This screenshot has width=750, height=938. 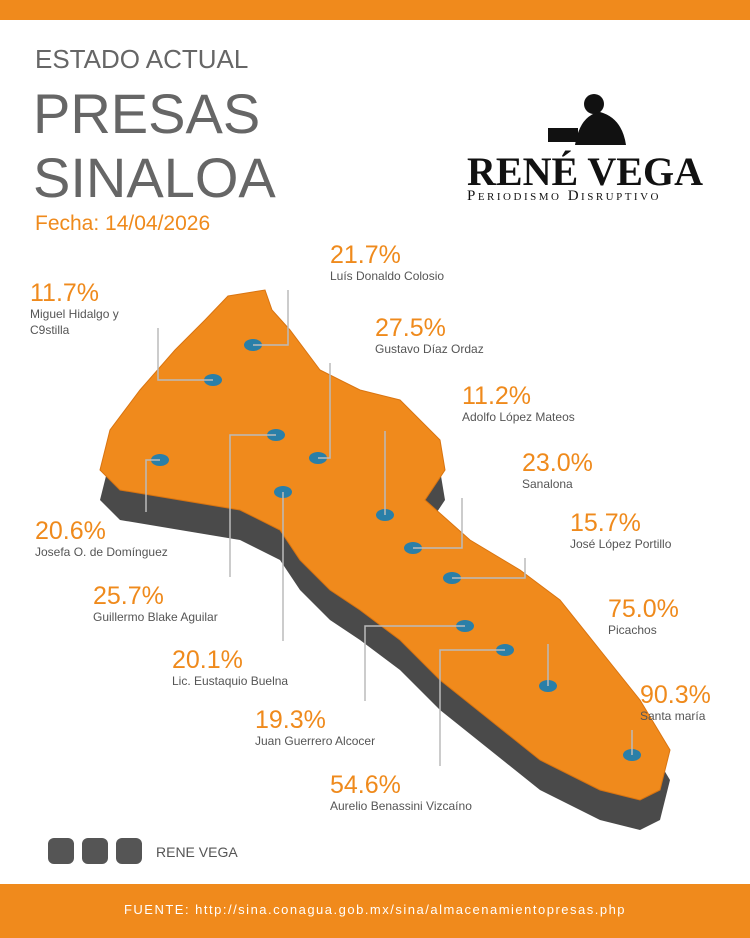 What do you see at coordinates (230, 681) in the screenshot?
I see `dam-name: Lic. Eustaquio Buelna` at bounding box center [230, 681].